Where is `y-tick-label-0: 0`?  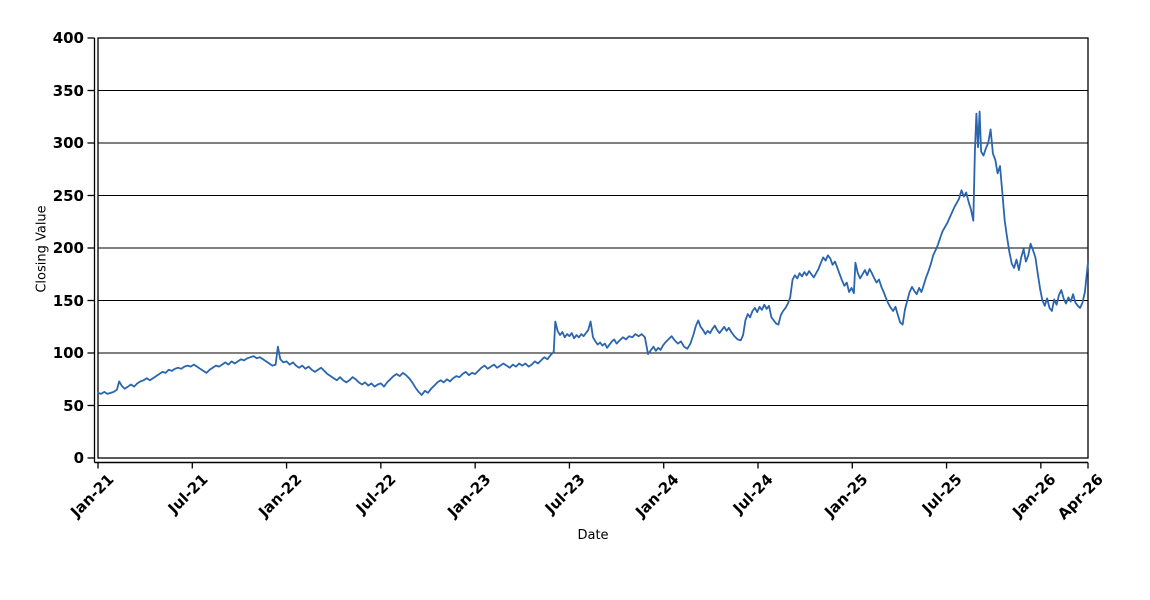 y-tick-label-0: 0 is located at coordinates (78, 458).